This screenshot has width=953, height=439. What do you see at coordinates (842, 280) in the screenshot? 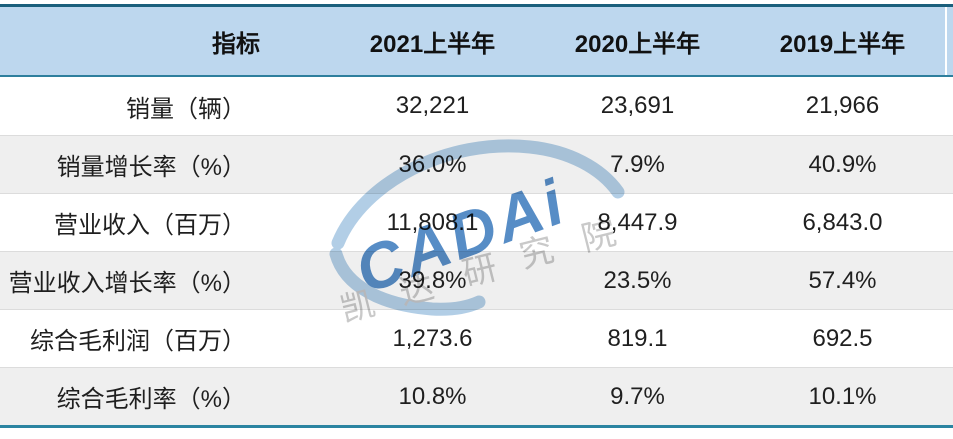
I see `cell-value: 57.4%` at bounding box center [842, 280].